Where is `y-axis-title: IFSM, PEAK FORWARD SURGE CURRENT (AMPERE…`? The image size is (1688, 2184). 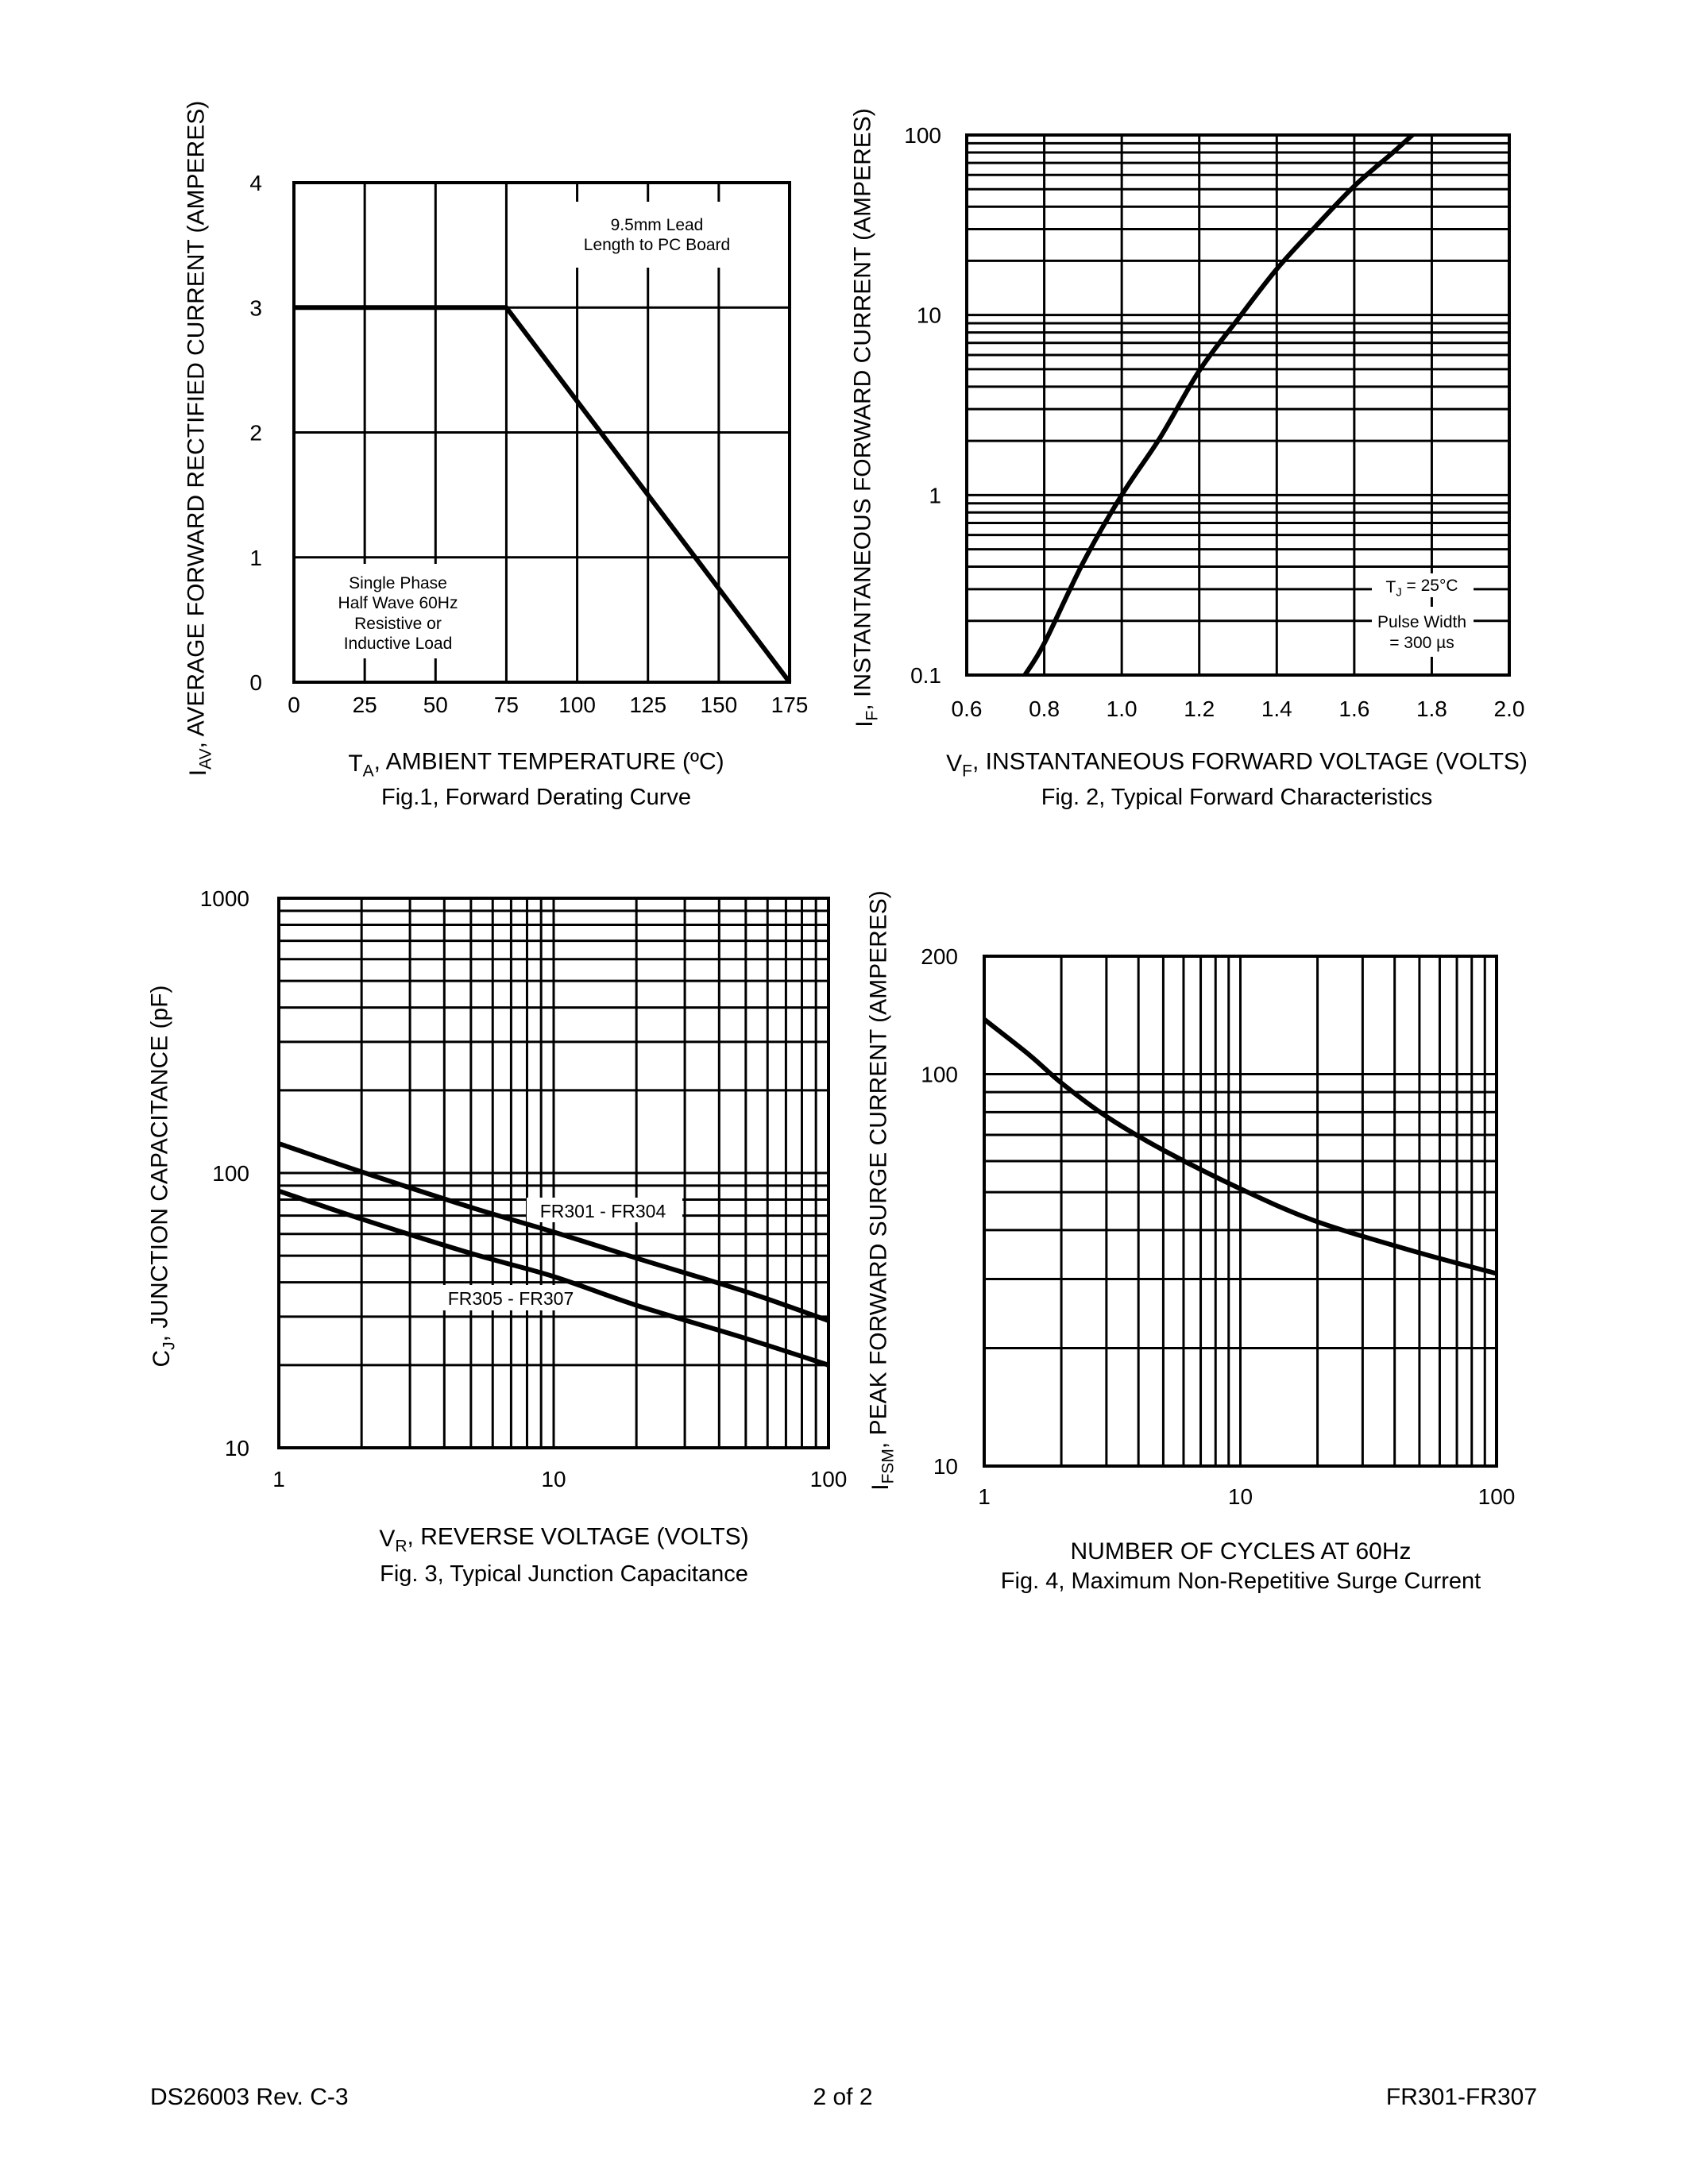 y-axis-title: IFSM, PEAK FORWARD SURGE CURRENT (AMPERE… is located at coordinates (881, 1190).